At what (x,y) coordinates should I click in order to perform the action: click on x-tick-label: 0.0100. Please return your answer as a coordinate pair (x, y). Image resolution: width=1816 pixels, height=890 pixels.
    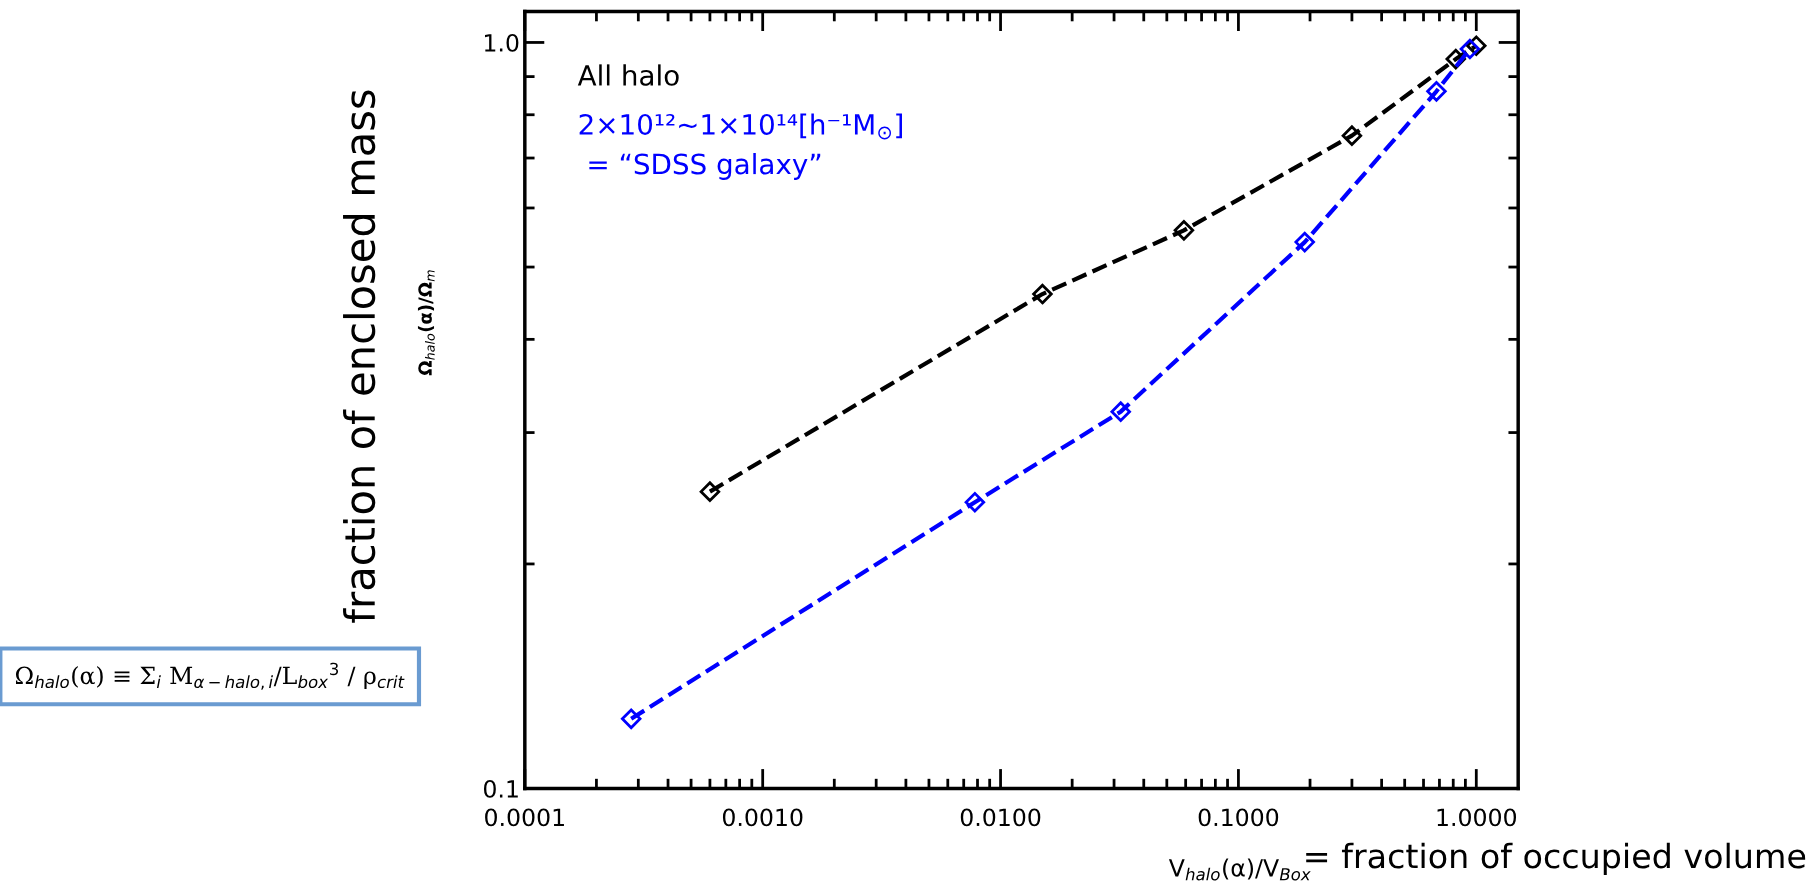
    Looking at the image, I should click on (1000, 817).